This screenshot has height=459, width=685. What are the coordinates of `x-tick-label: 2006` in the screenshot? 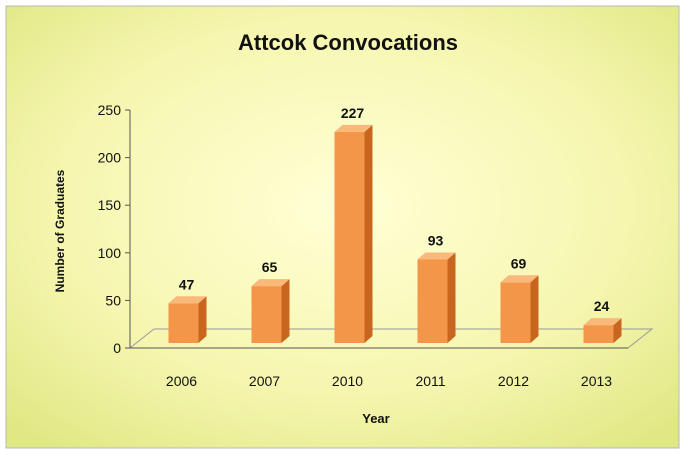 It's located at (181, 381).